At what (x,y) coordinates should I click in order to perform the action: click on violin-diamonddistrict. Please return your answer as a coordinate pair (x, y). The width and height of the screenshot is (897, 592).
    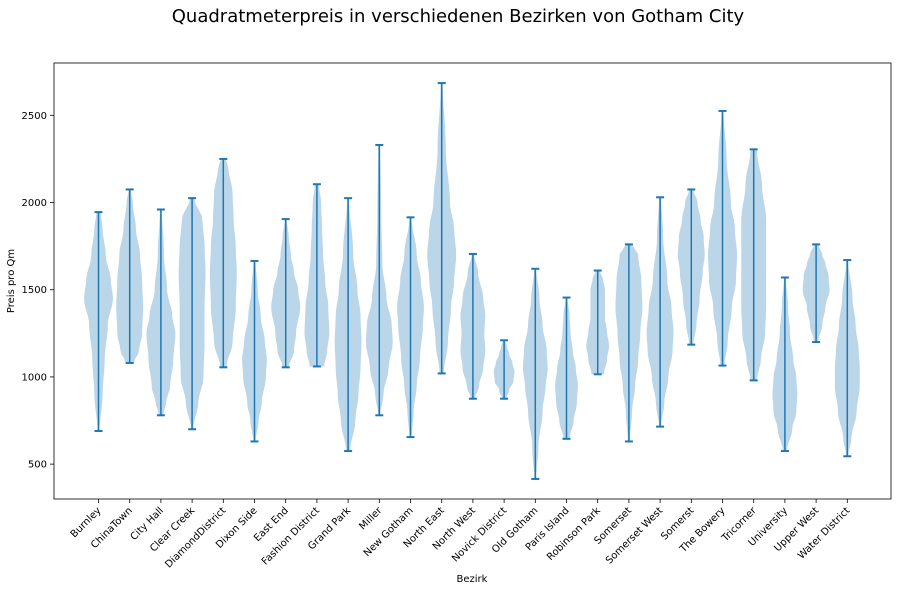
    Looking at the image, I should click on (223, 263).